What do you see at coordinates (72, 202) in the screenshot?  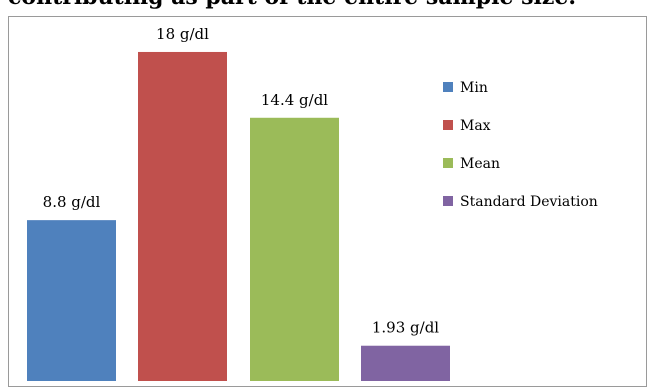 I see `data-label-min: 8.8 g/dl` at bounding box center [72, 202].